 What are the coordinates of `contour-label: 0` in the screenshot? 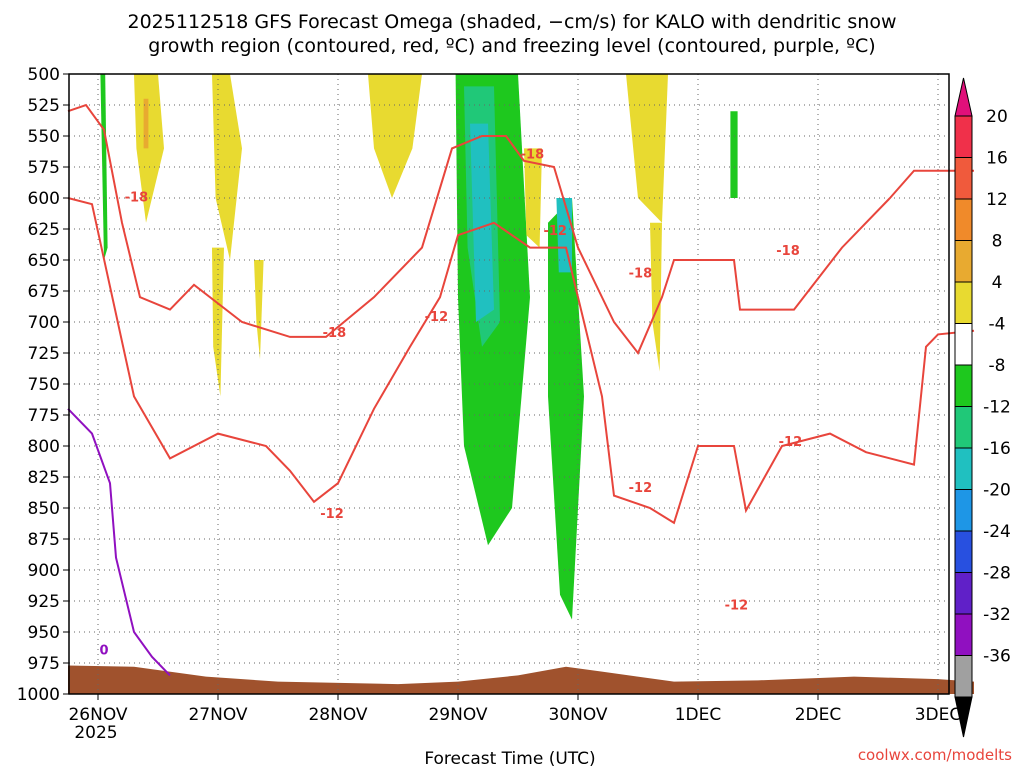 It's located at (103, 650).